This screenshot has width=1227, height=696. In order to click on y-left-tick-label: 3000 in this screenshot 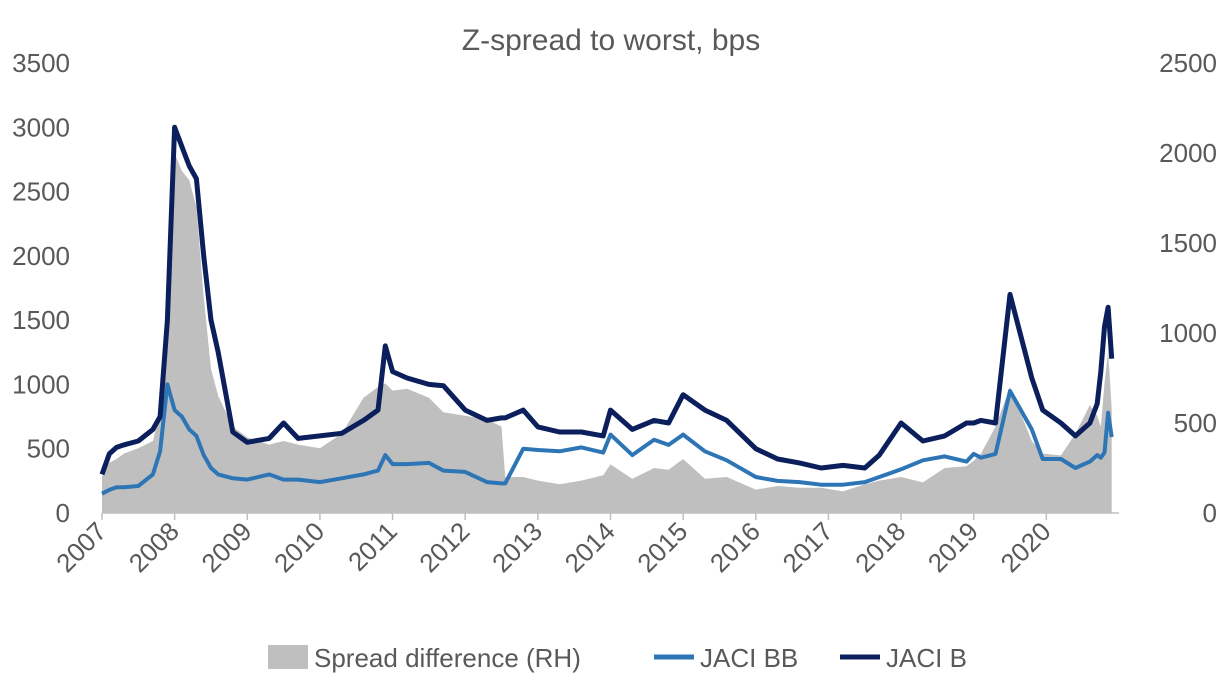, I will do `click(41, 127)`.